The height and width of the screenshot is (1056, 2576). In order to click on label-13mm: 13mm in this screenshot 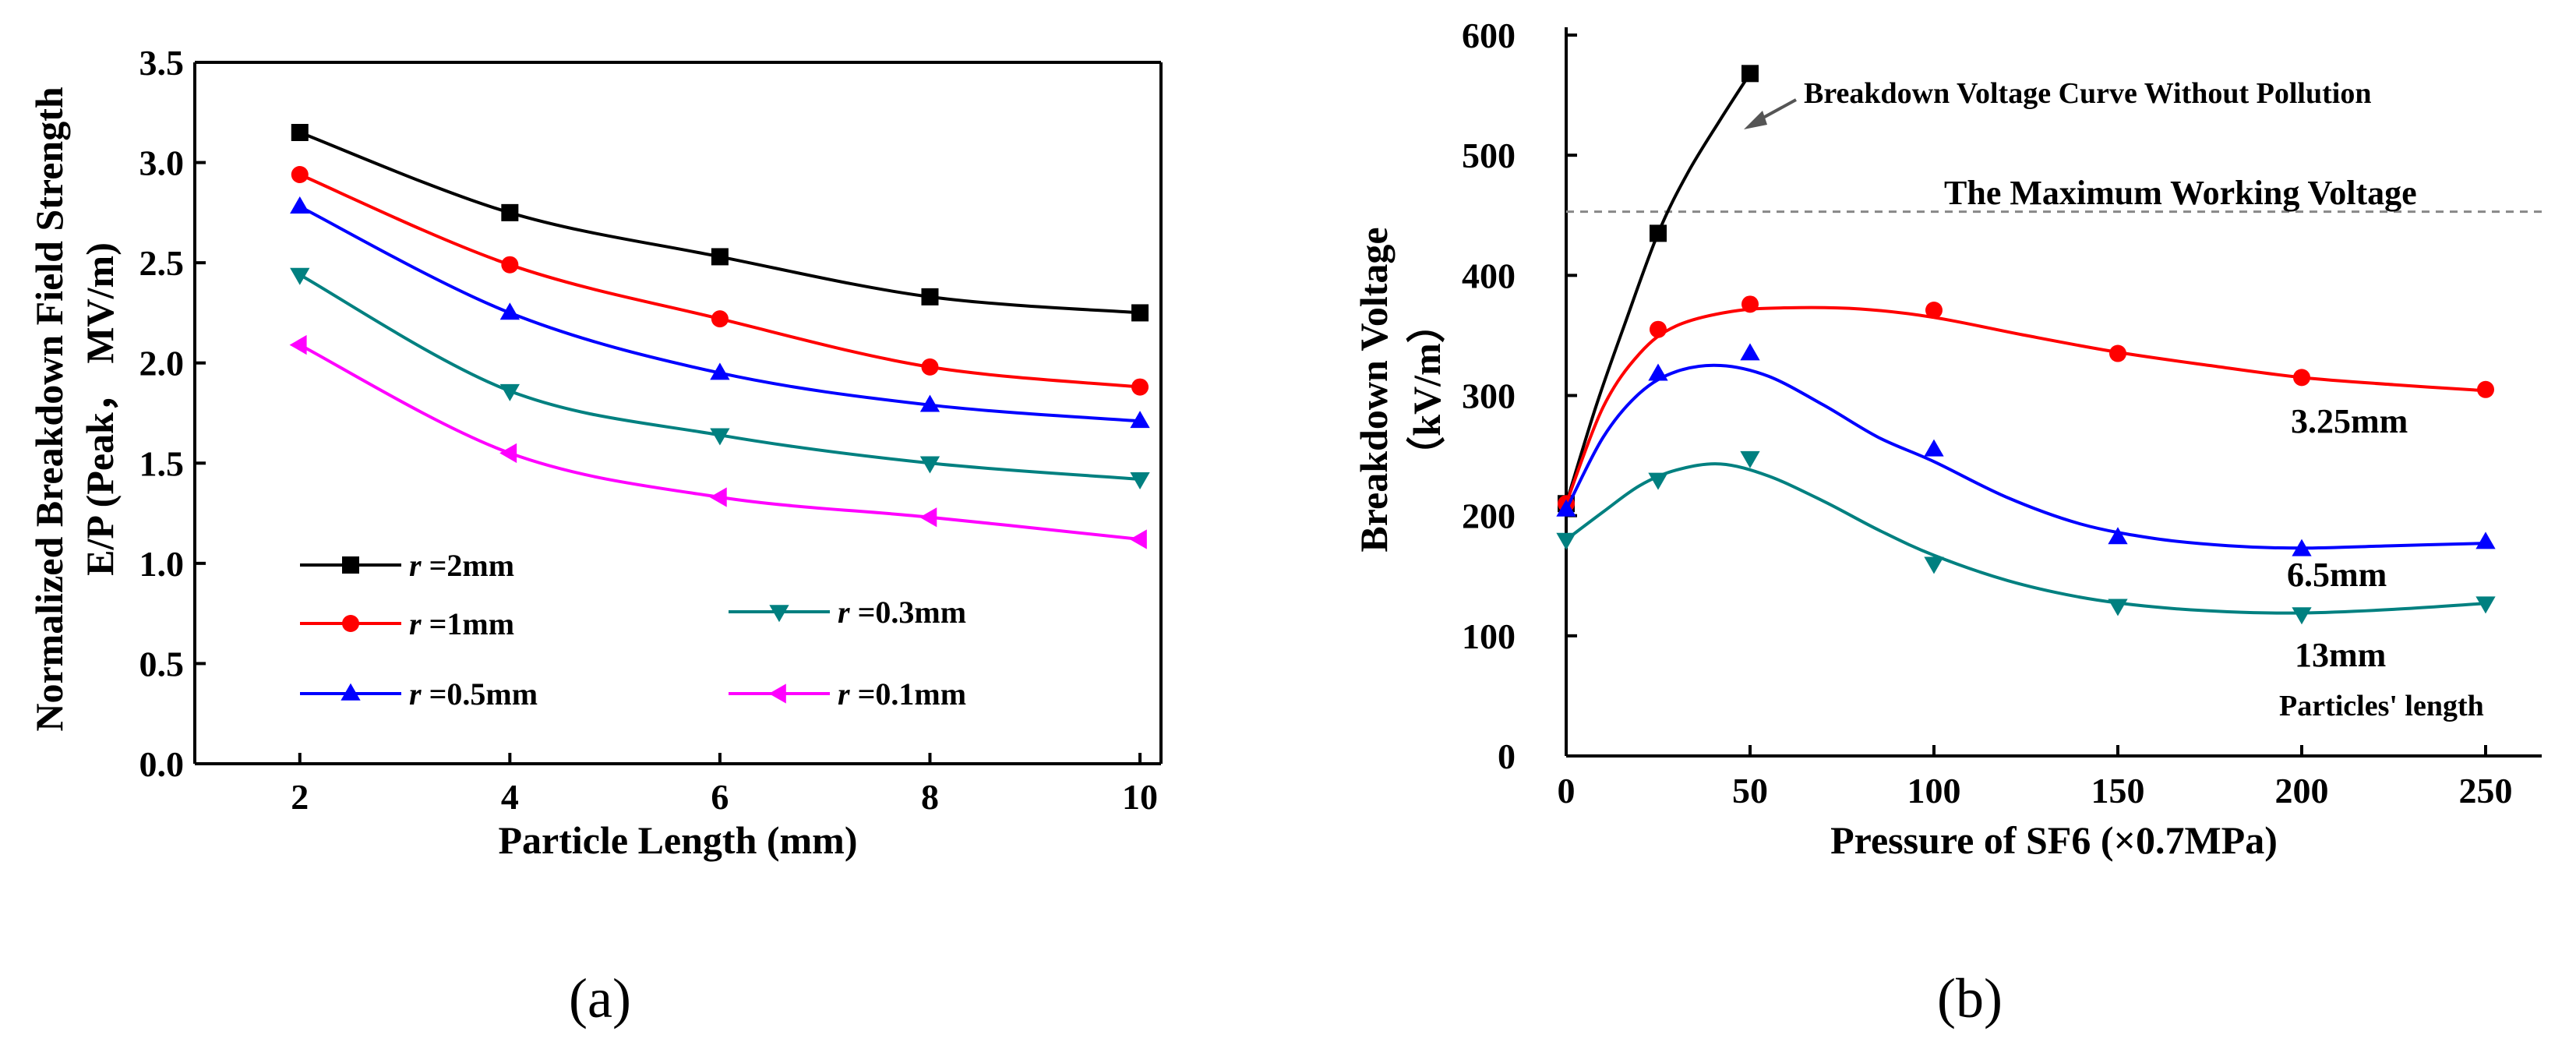, I will do `click(2340, 655)`.